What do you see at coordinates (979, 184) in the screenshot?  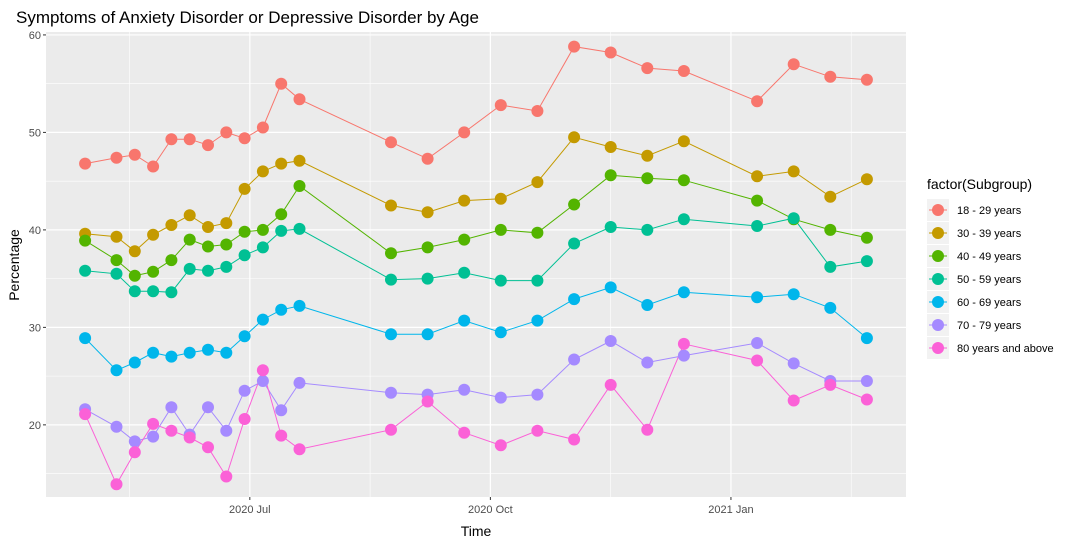 I see `legend-title: factor(Subgroup)` at bounding box center [979, 184].